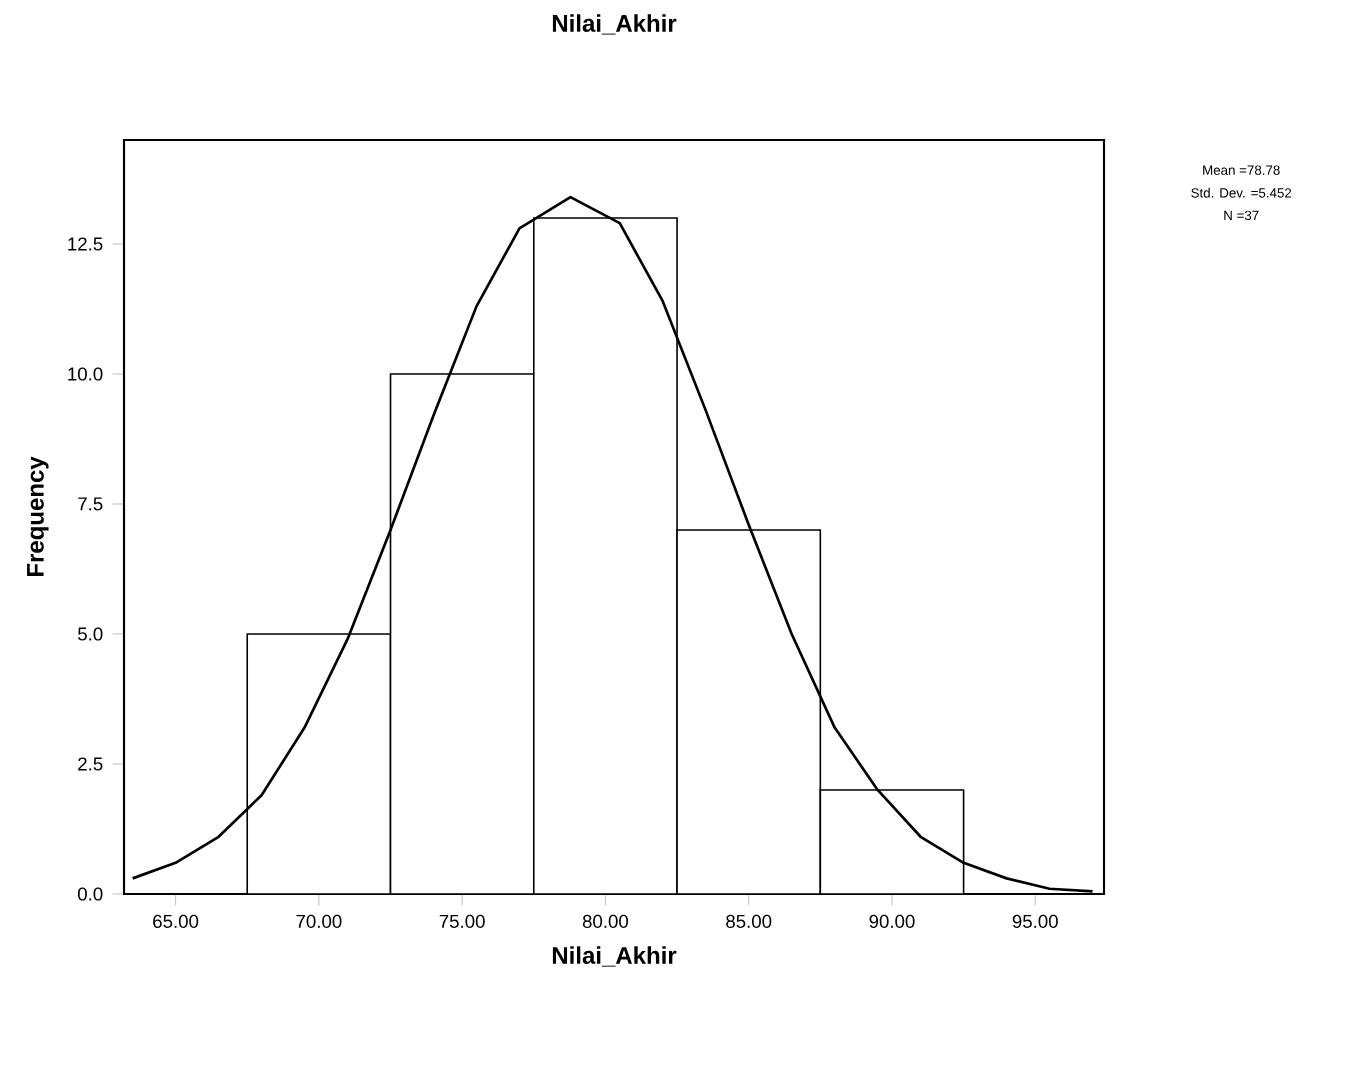  What do you see at coordinates (1035, 921) in the screenshot?
I see `x-tick-label: 95.00` at bounding box center [1035, 921].